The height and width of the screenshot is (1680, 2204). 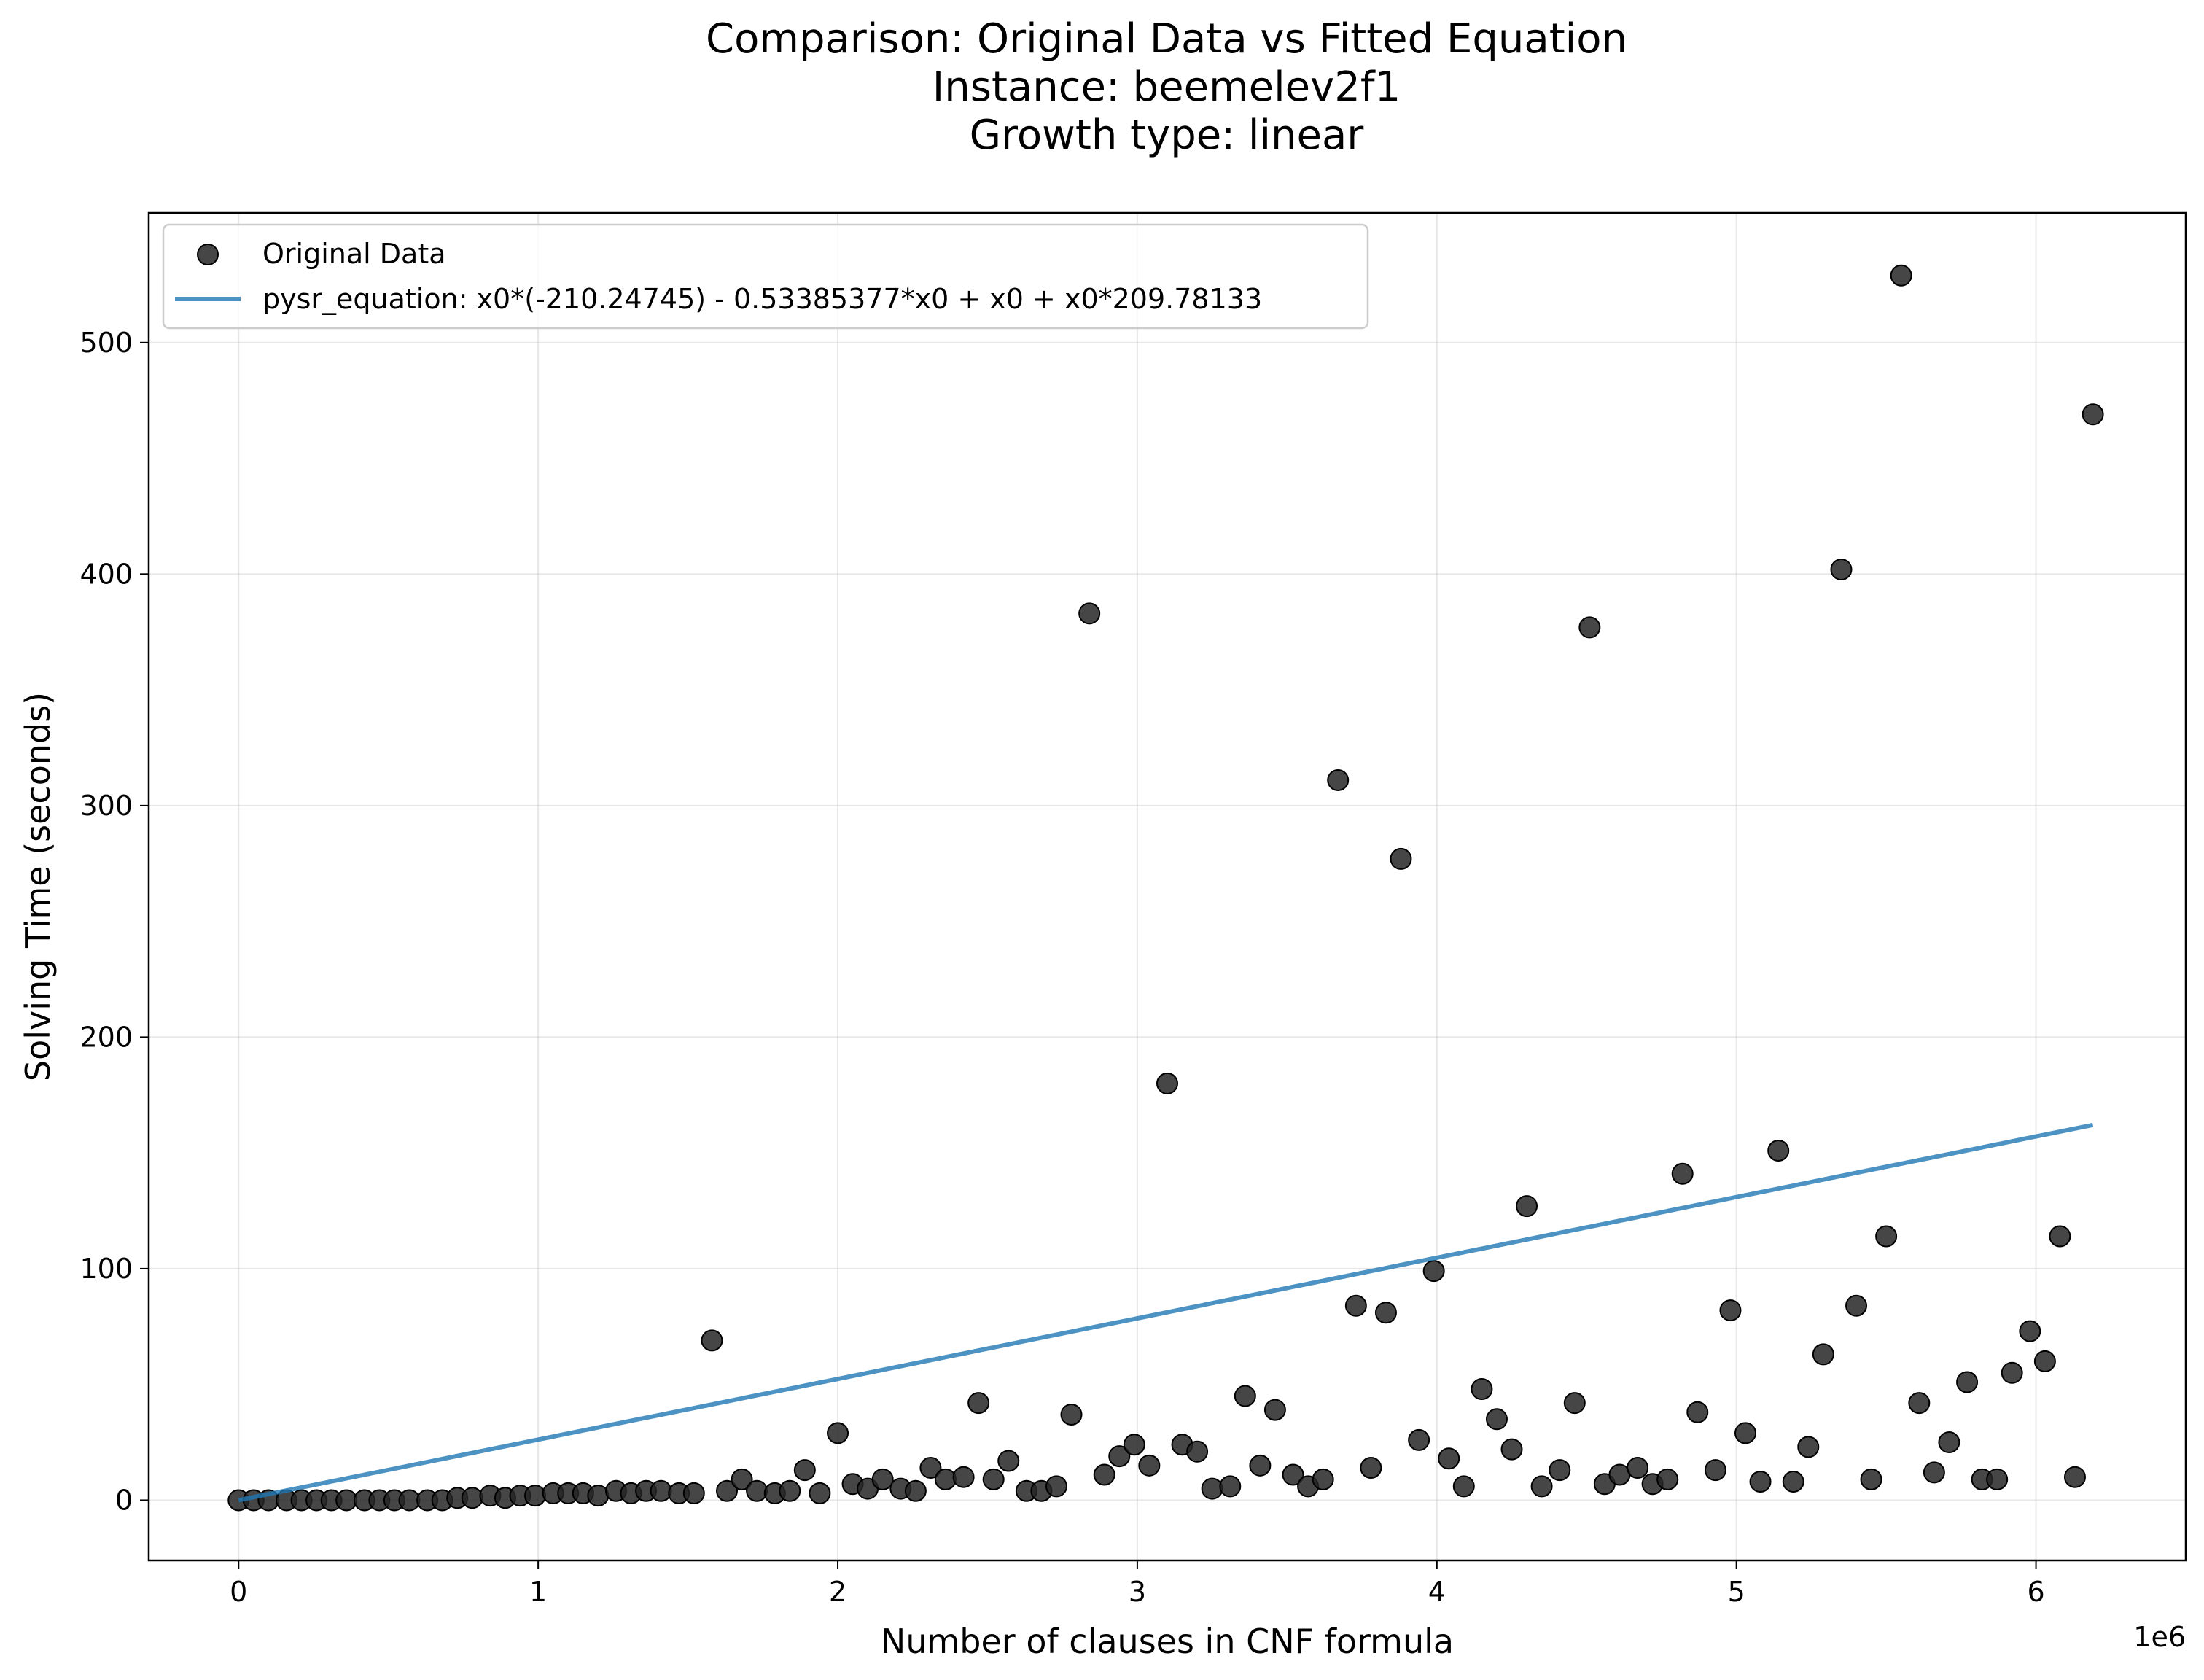 I want to click on y-tick-label: 200, so click(x=106, y=1037).